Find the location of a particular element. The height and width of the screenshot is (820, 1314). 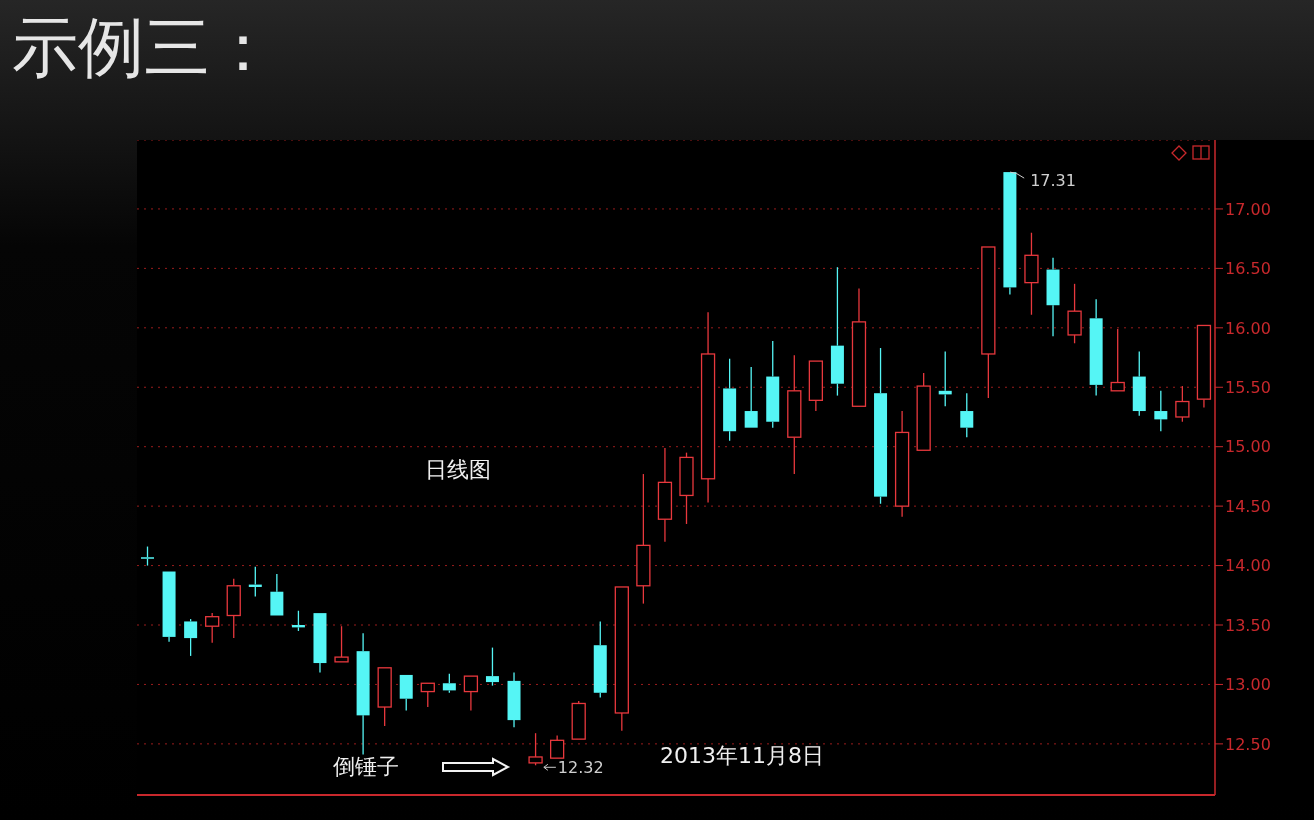

y-tick-label: 17.00 is located at coordinates (1248, 209).